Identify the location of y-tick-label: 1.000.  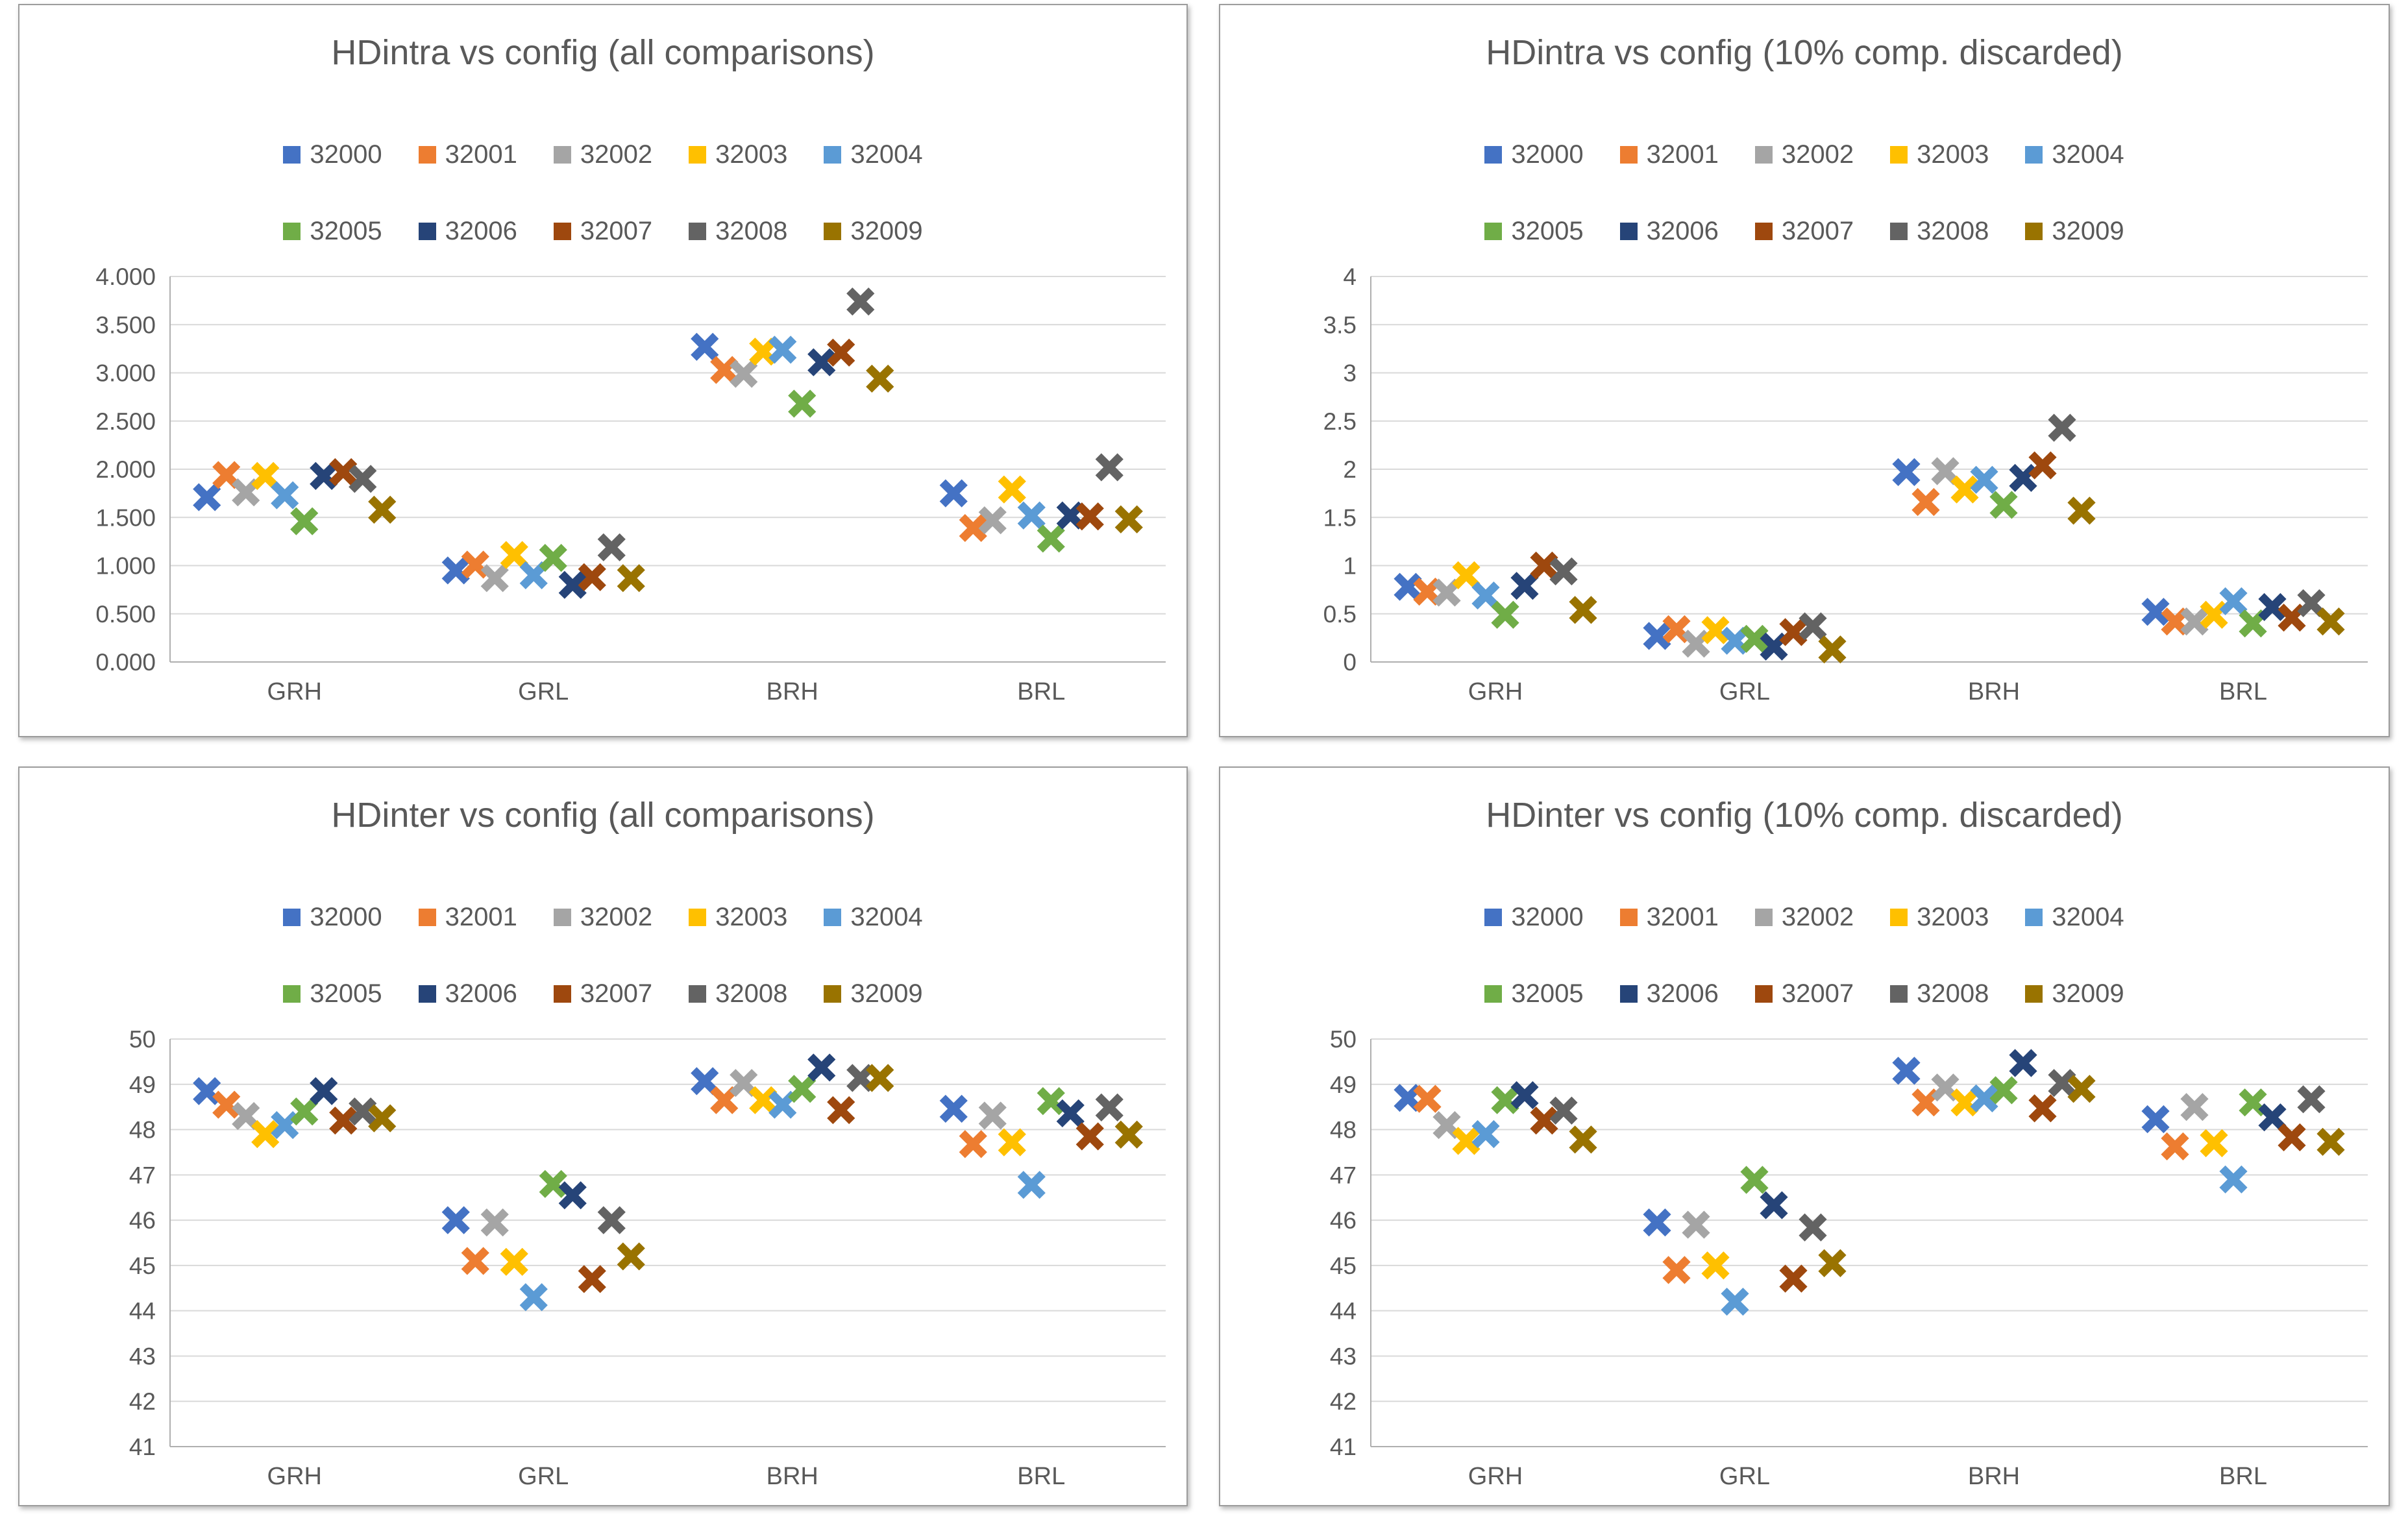
(125, 566).